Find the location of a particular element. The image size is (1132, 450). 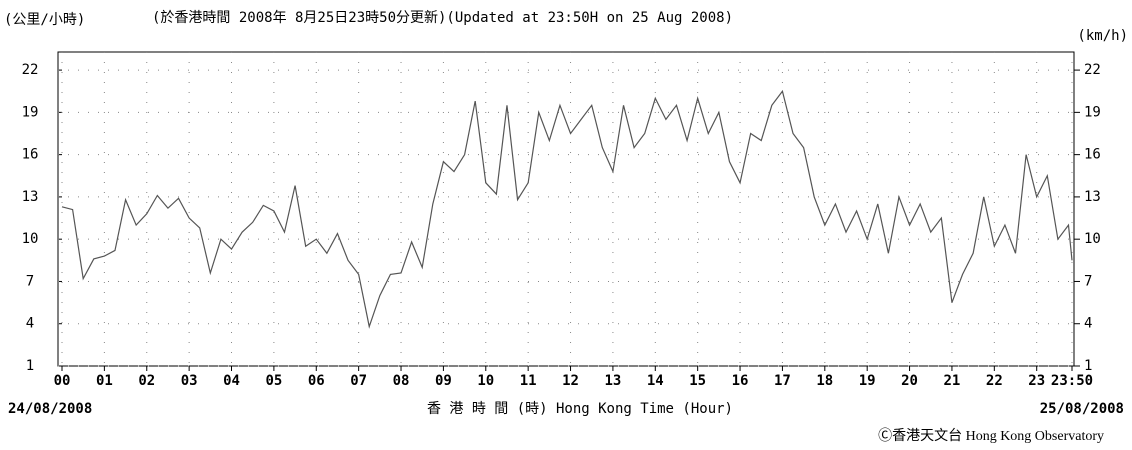

x-tick-label: 09 is located at coordinates (443, 381).